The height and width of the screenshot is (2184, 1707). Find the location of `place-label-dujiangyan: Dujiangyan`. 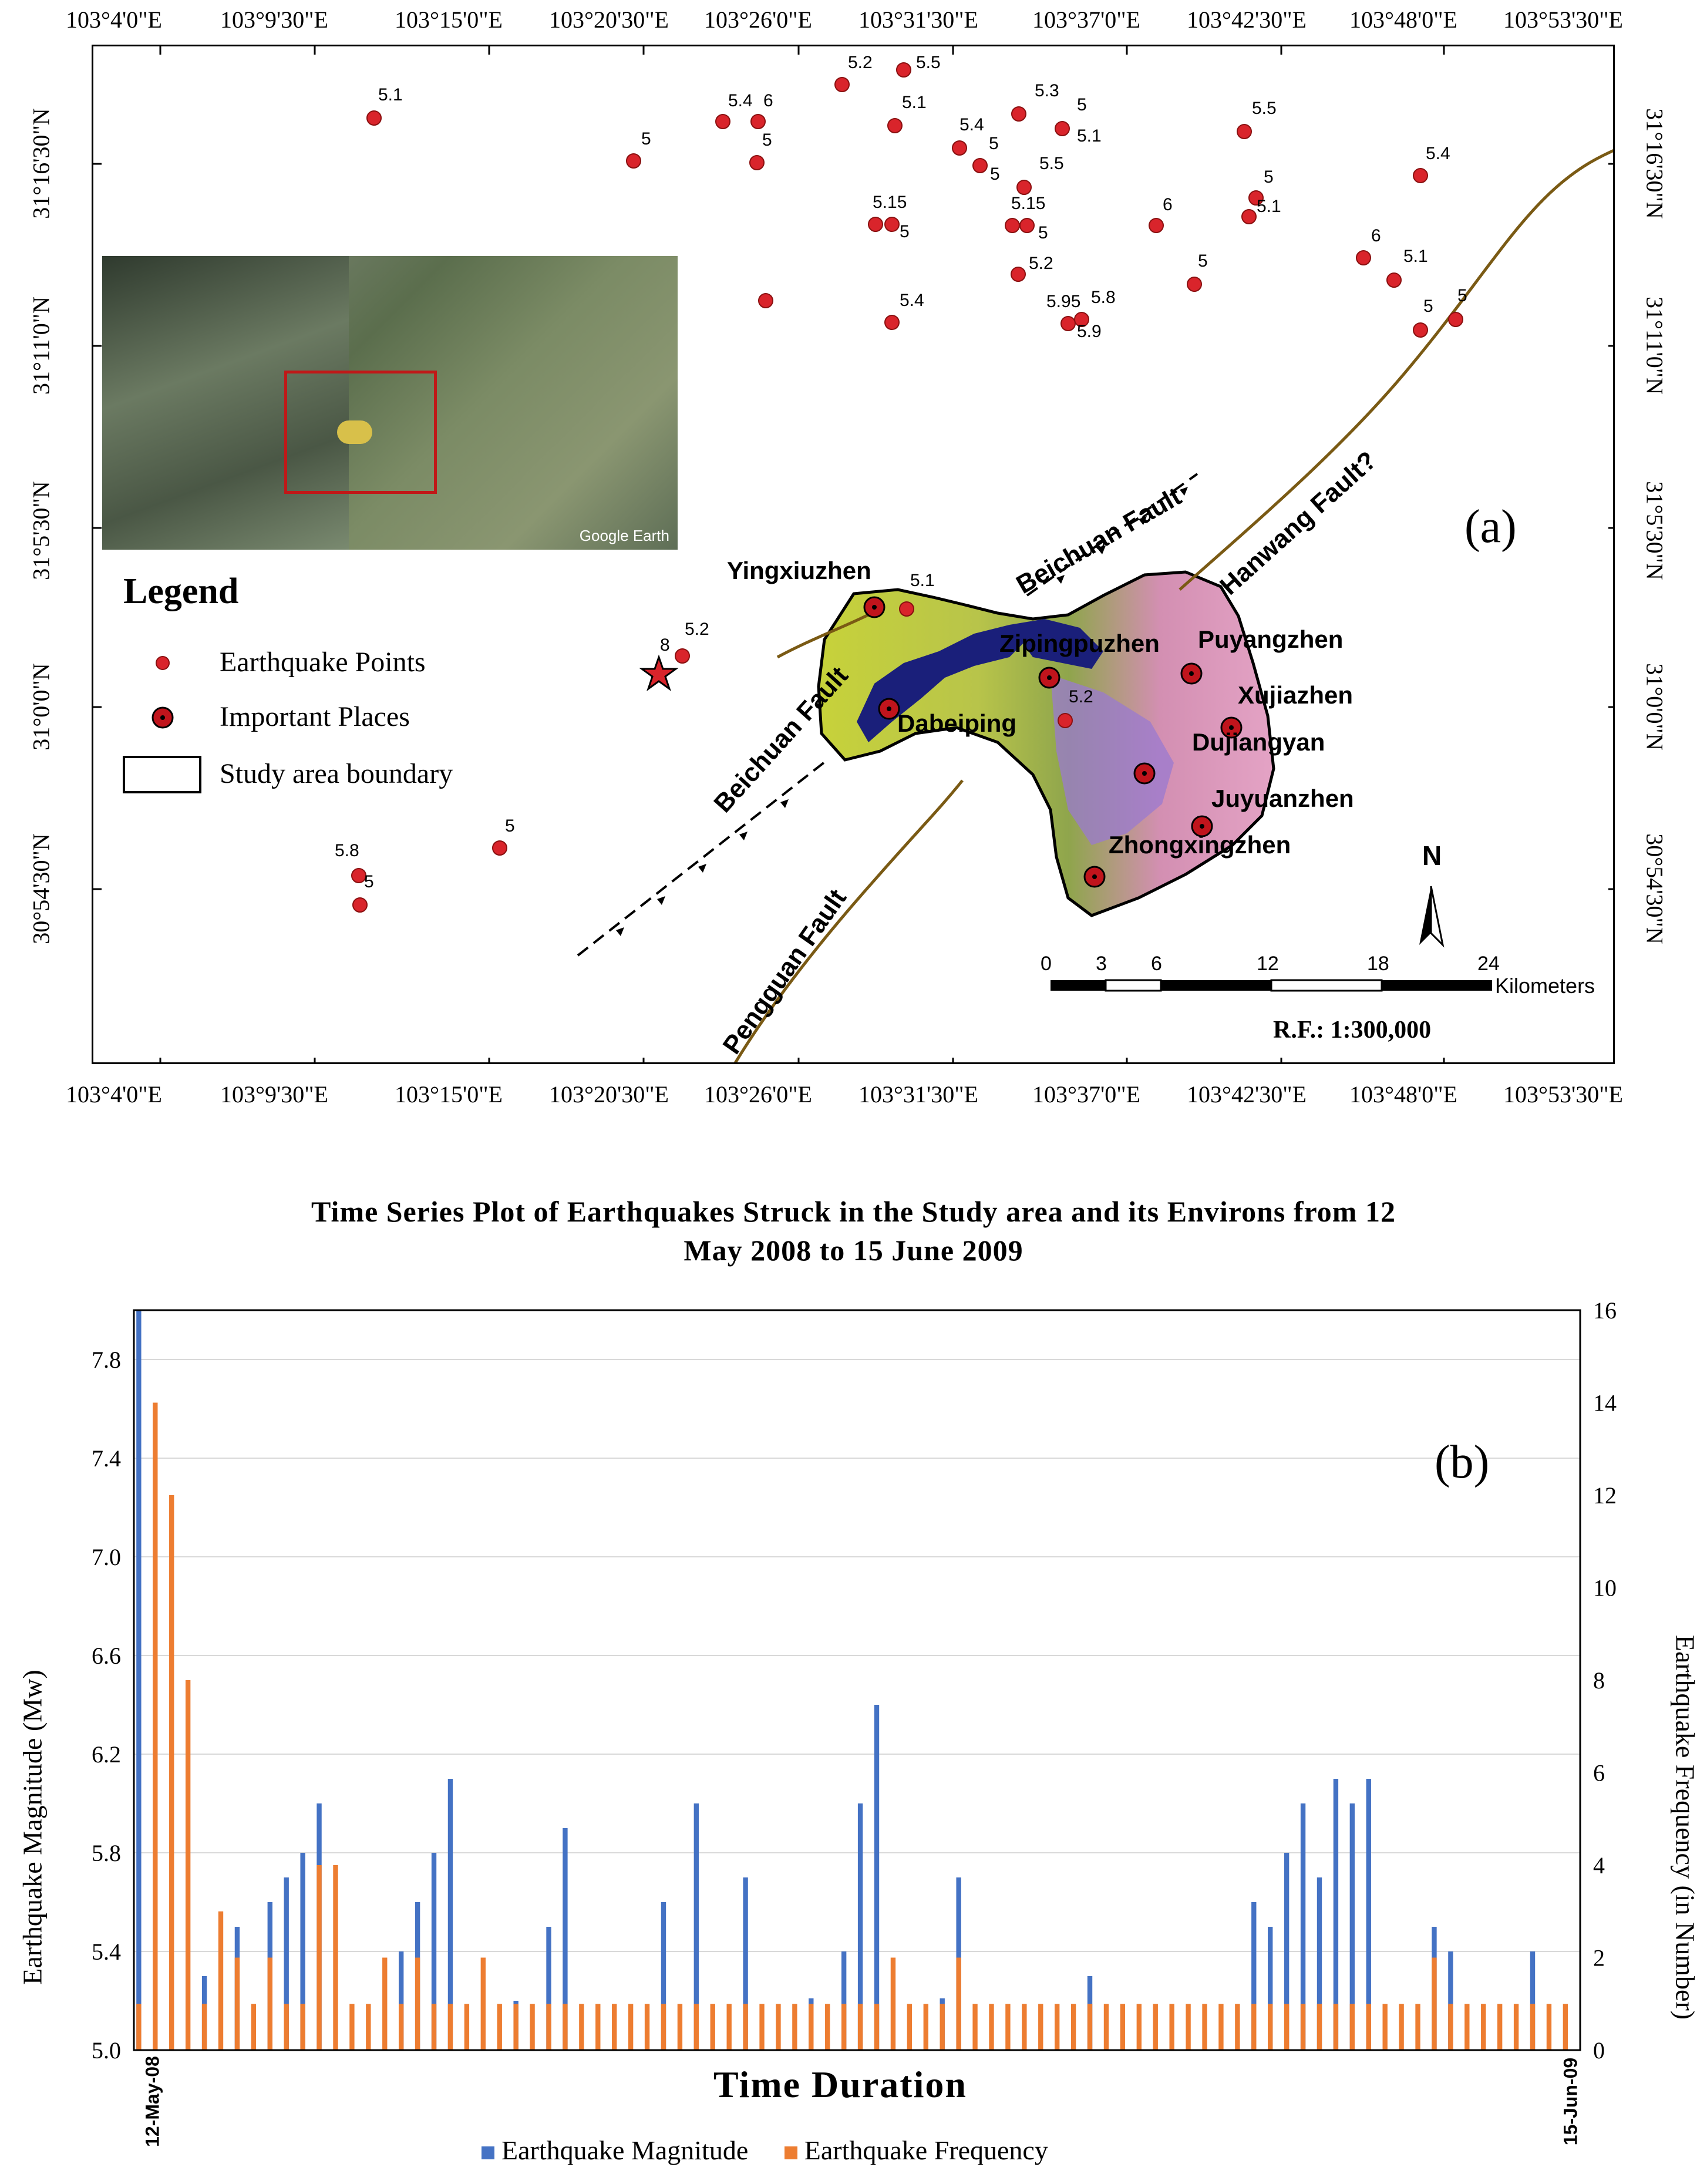

place-label-dujiangyan: Dujiangyan is located at coordinates (1258, 742).